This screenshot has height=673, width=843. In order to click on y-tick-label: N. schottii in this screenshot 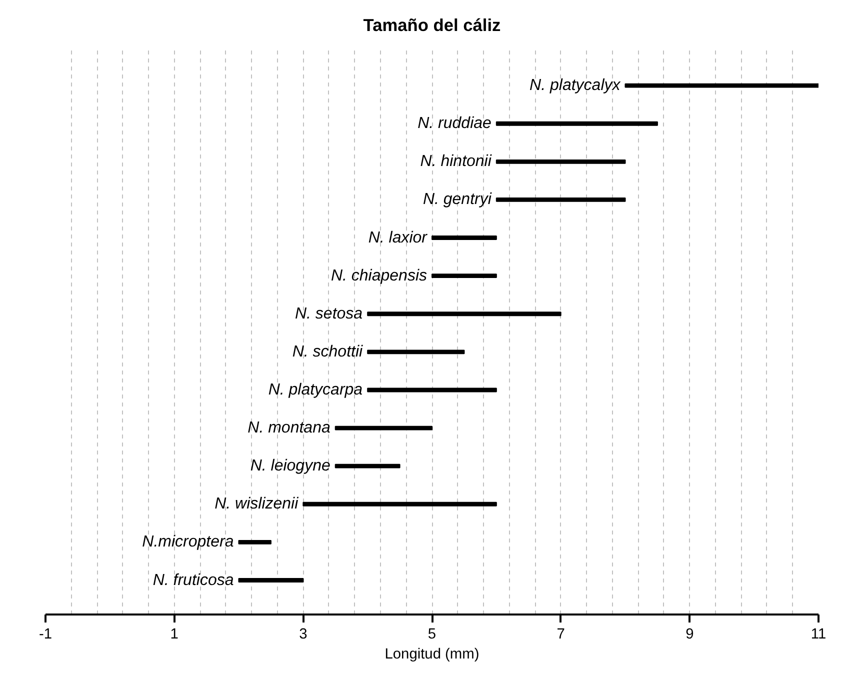, I will do `click(328, 351)`.